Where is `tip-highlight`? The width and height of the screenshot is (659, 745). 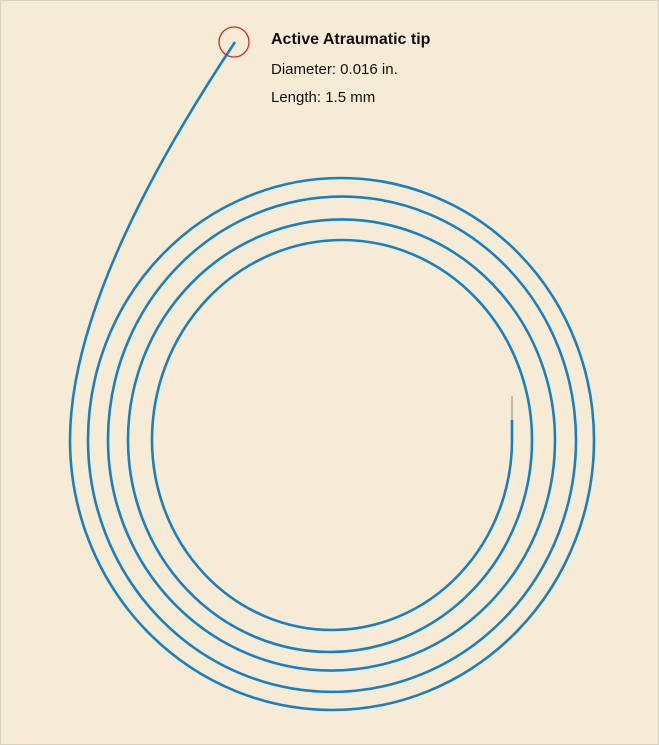 tip-highlight is located at coordinates (234, 42).